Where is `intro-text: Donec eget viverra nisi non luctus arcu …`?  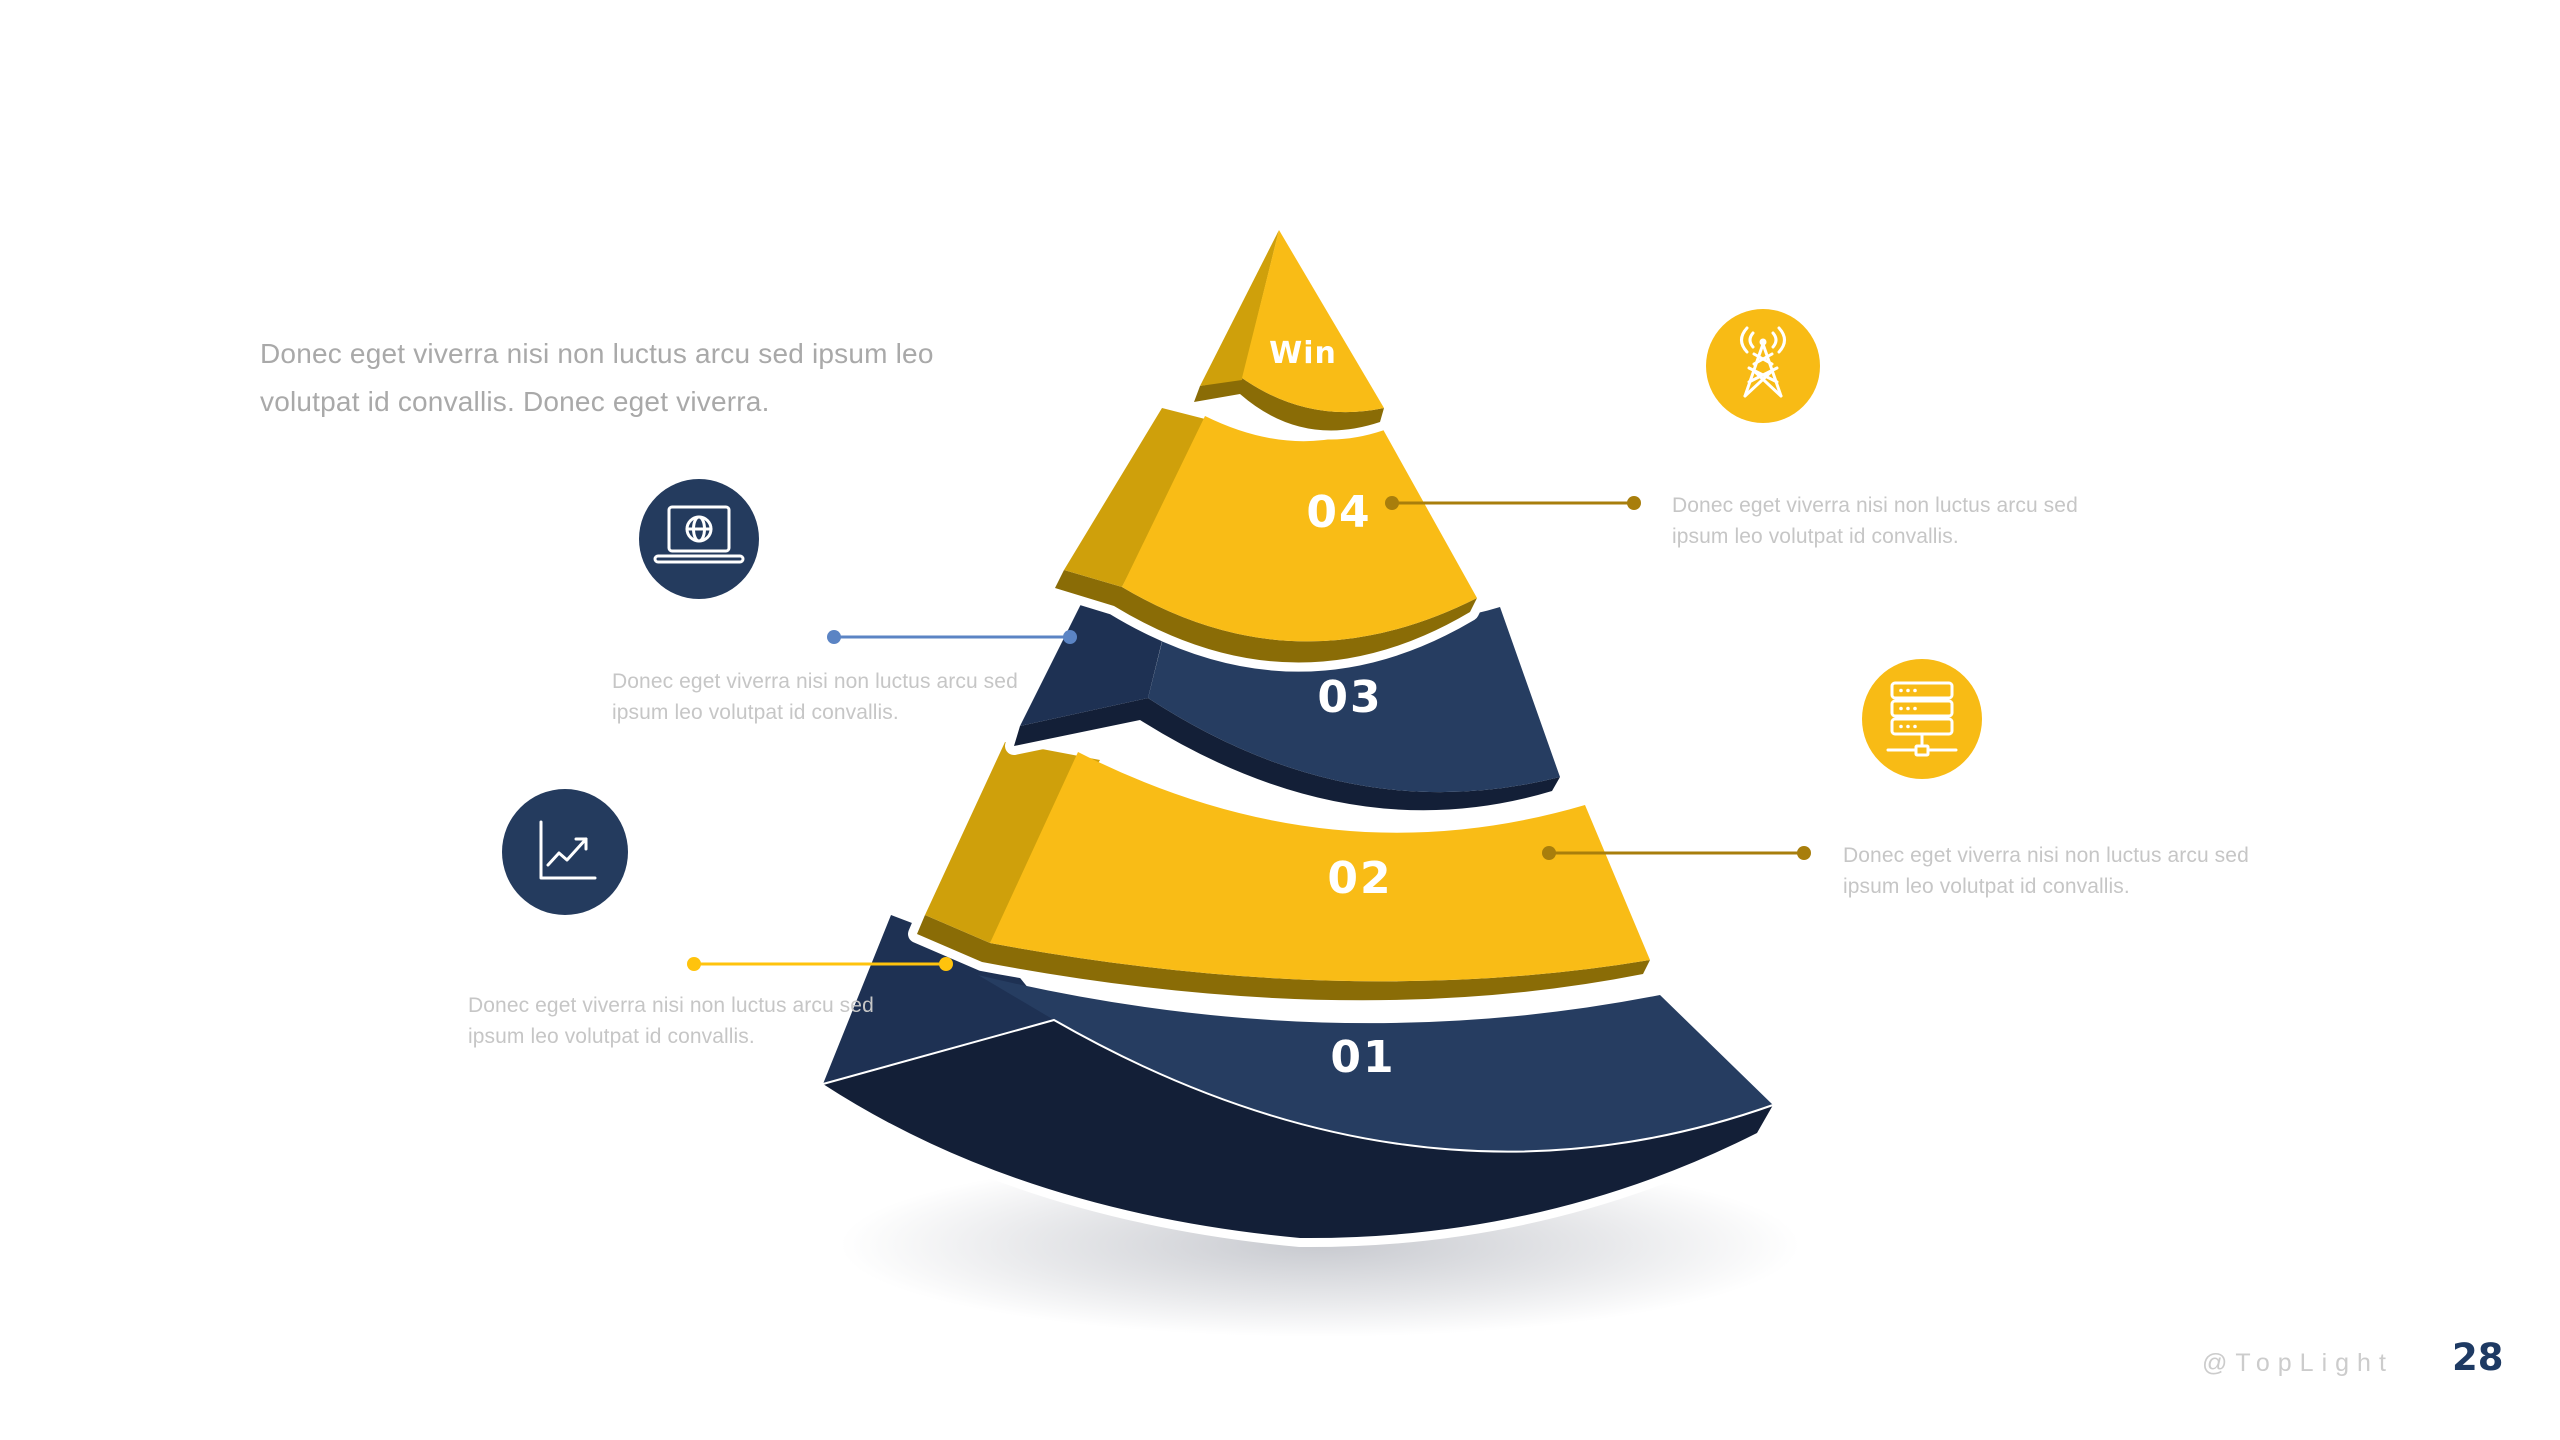
intro-text: Donec eget viverra nisi non luctus arcu … is located at coordinates (597, 377).